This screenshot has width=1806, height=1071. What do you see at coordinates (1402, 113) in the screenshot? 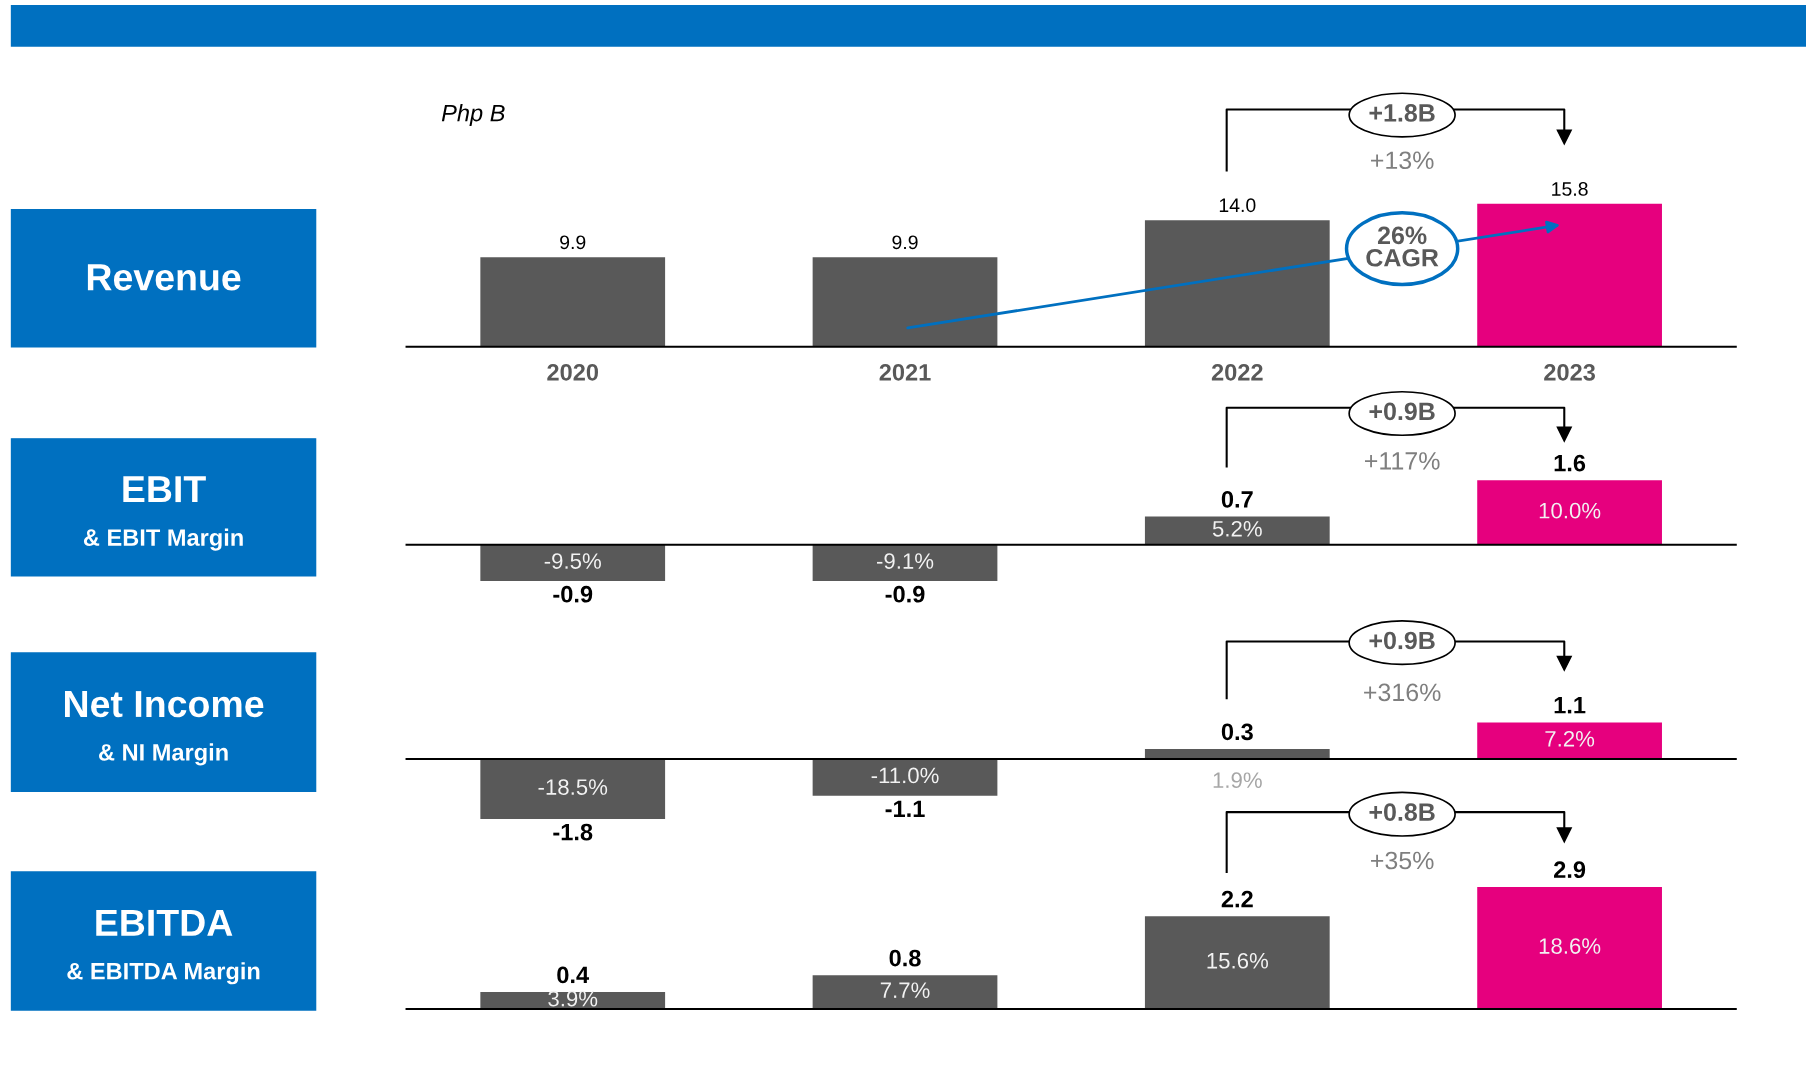
I see `text: +1.8B` at bounding box center [1402, 113].